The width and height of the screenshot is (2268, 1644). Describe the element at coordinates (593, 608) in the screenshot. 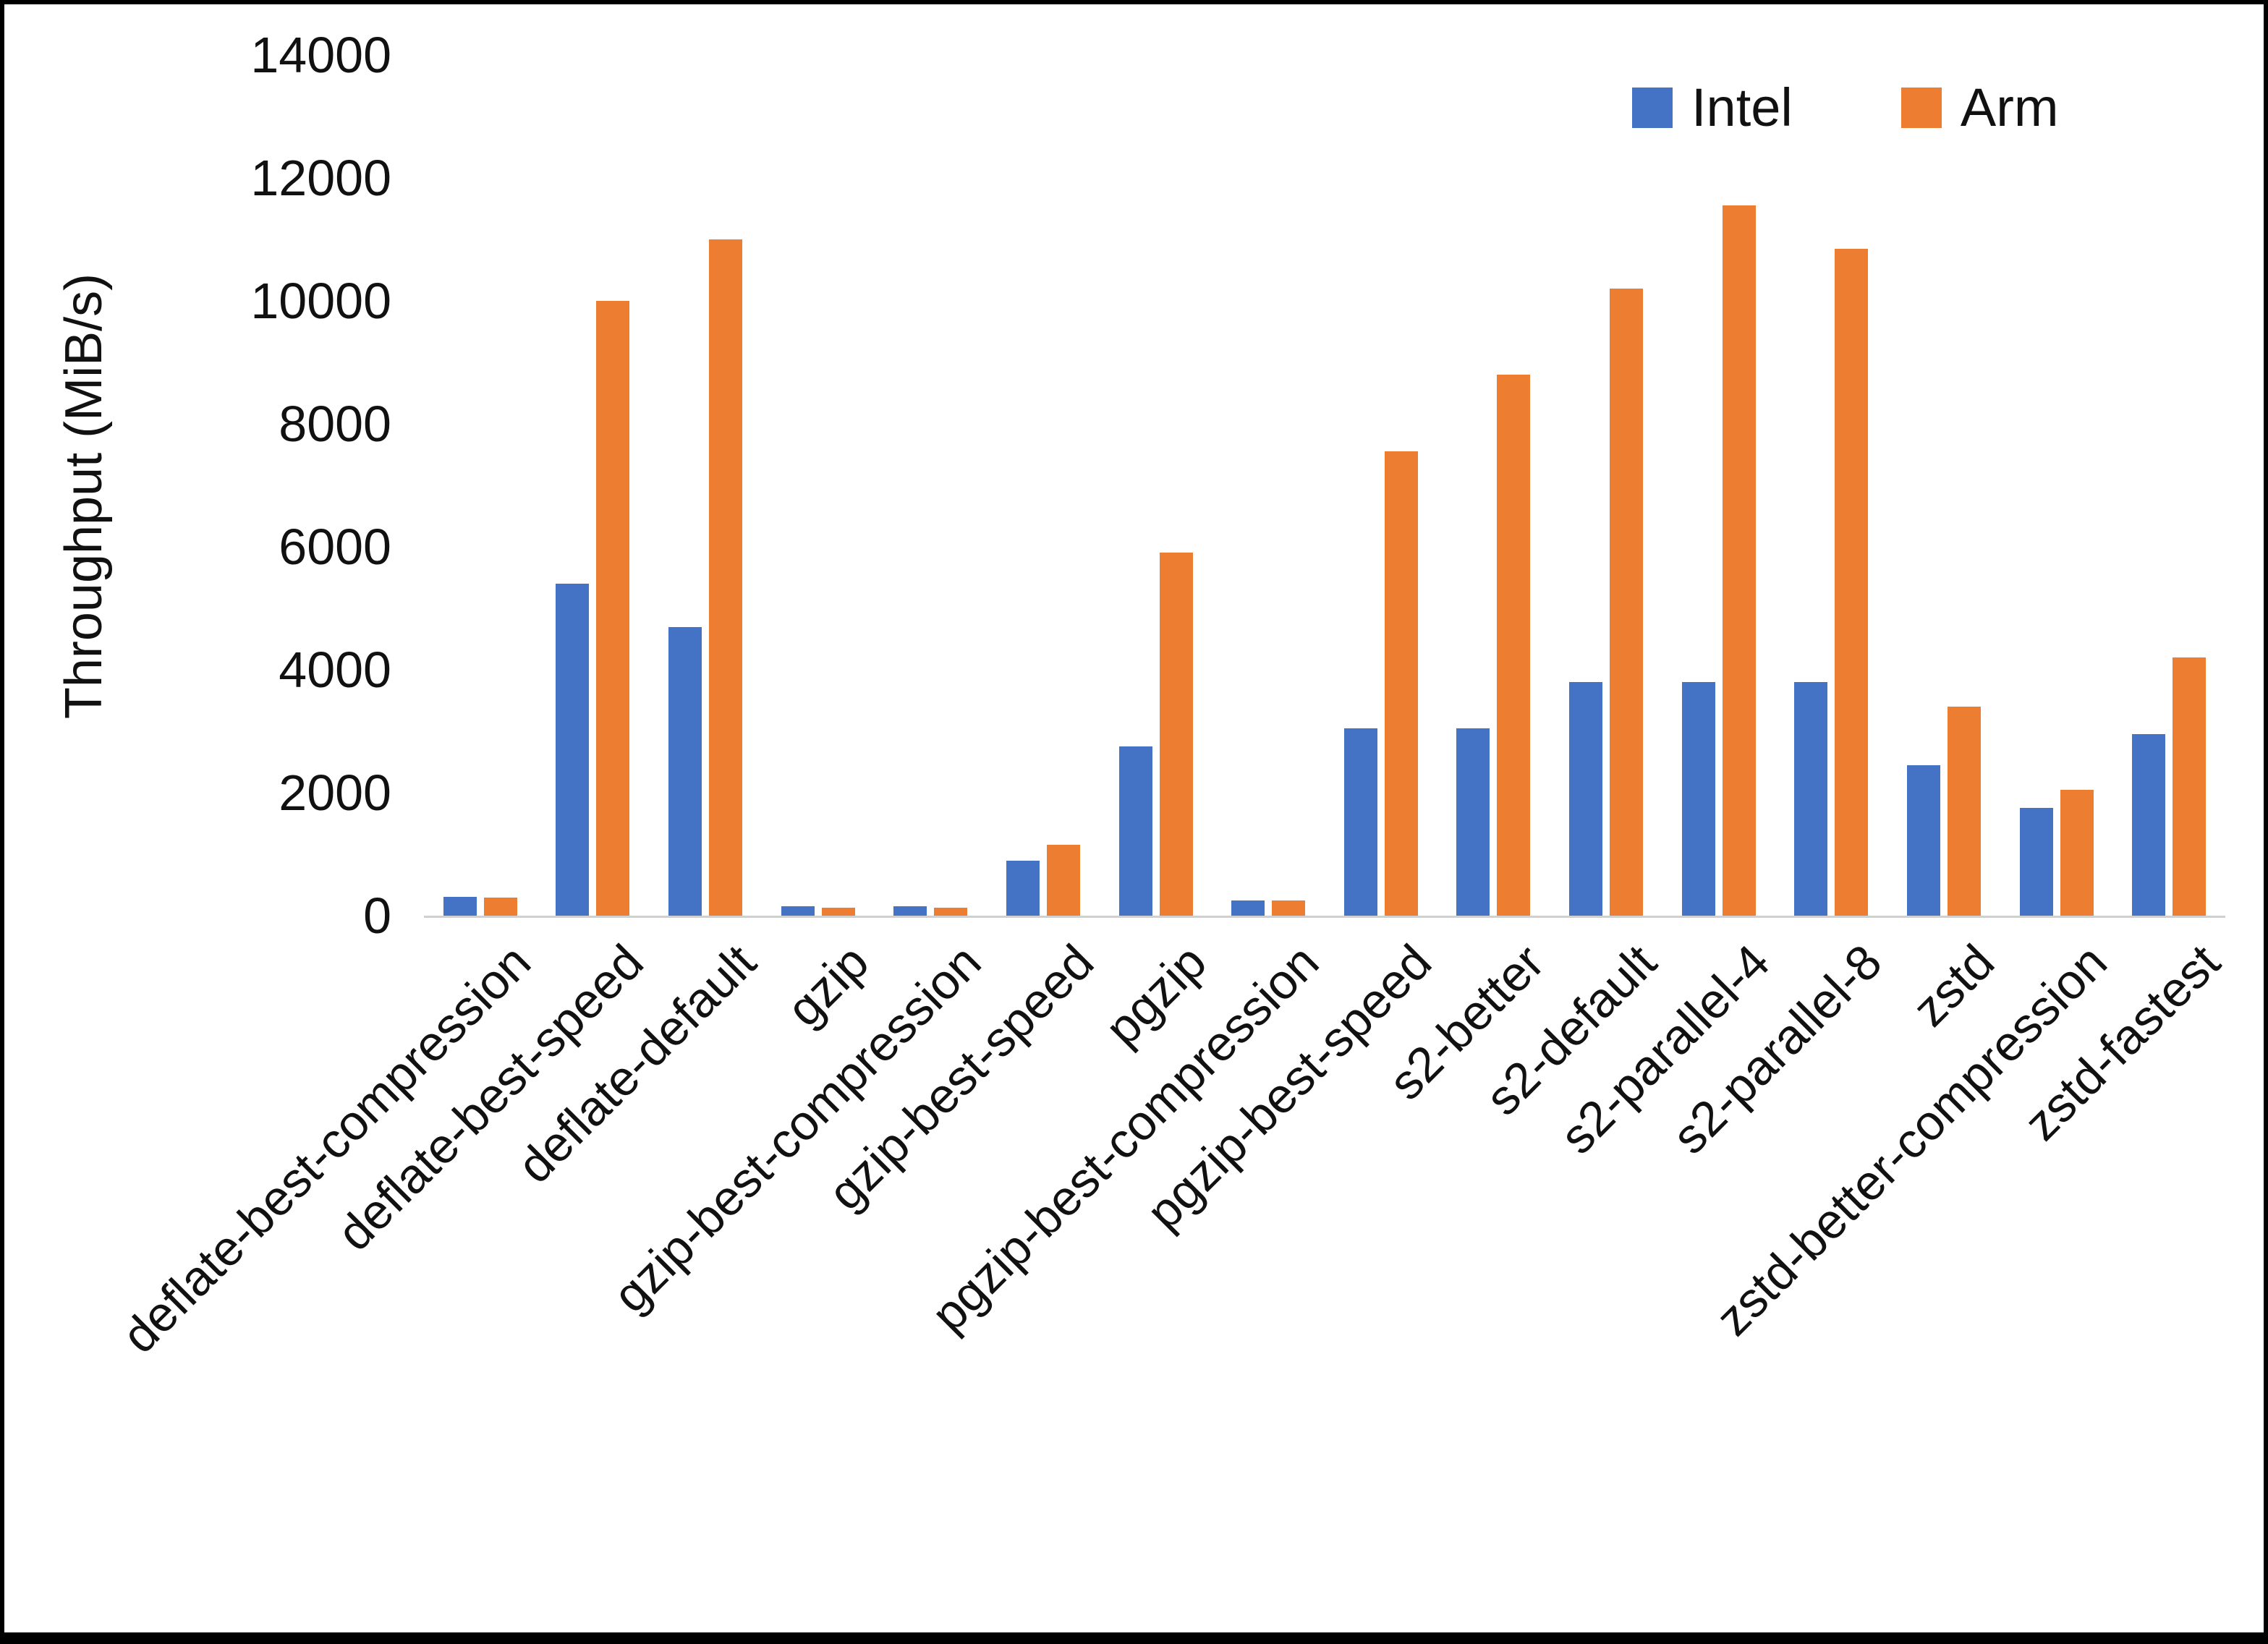

I see `bar-group-deflate-best-speed` at that location.